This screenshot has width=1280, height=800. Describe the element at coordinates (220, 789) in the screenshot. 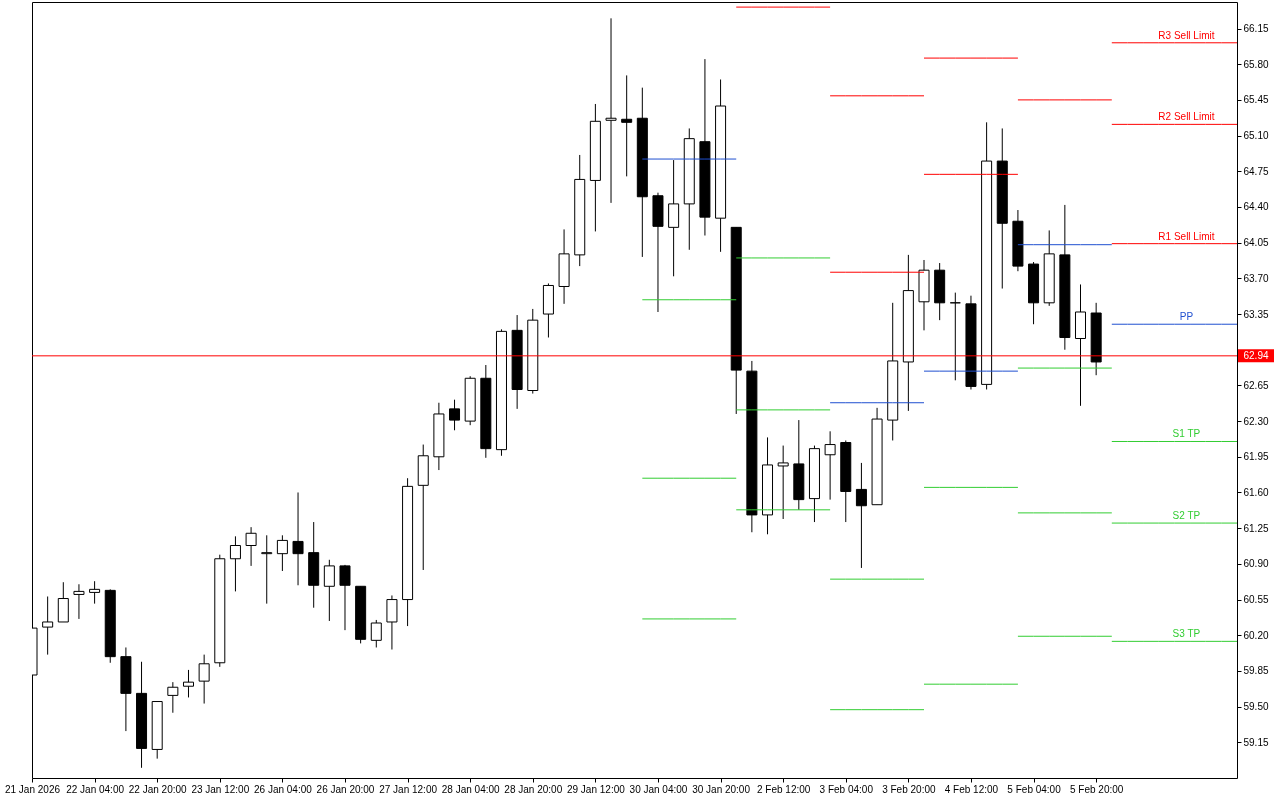

I see `x-tick-label: 23 Jan 12:00` at that location.